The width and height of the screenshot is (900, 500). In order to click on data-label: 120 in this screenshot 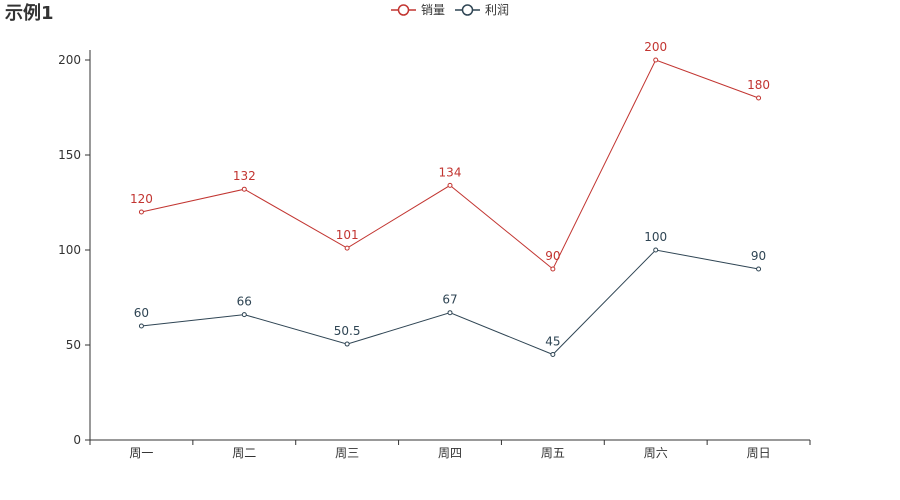, I will do `click(141, 199)`.